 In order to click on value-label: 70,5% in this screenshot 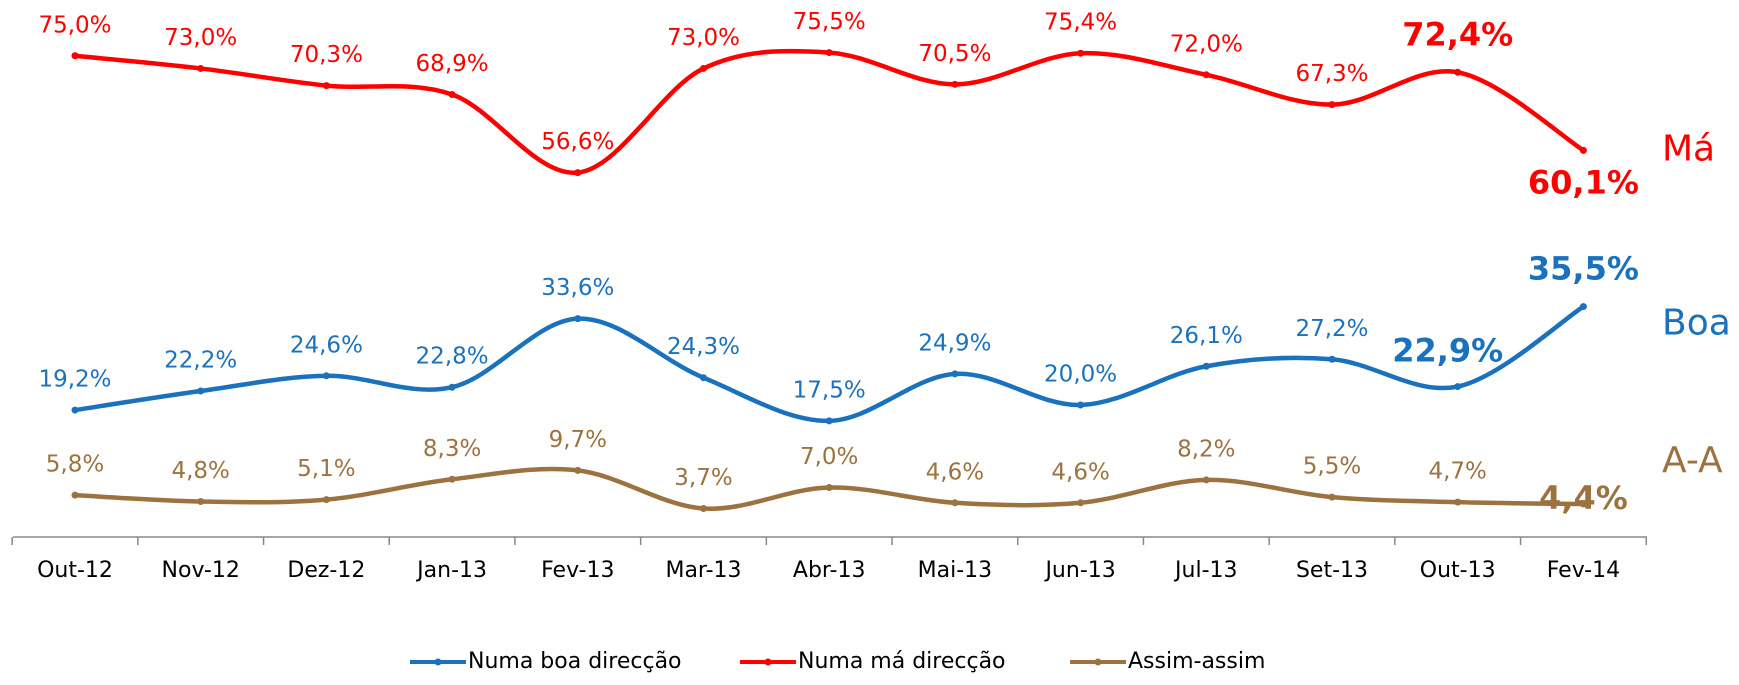, I will do `click(954, 54)`.